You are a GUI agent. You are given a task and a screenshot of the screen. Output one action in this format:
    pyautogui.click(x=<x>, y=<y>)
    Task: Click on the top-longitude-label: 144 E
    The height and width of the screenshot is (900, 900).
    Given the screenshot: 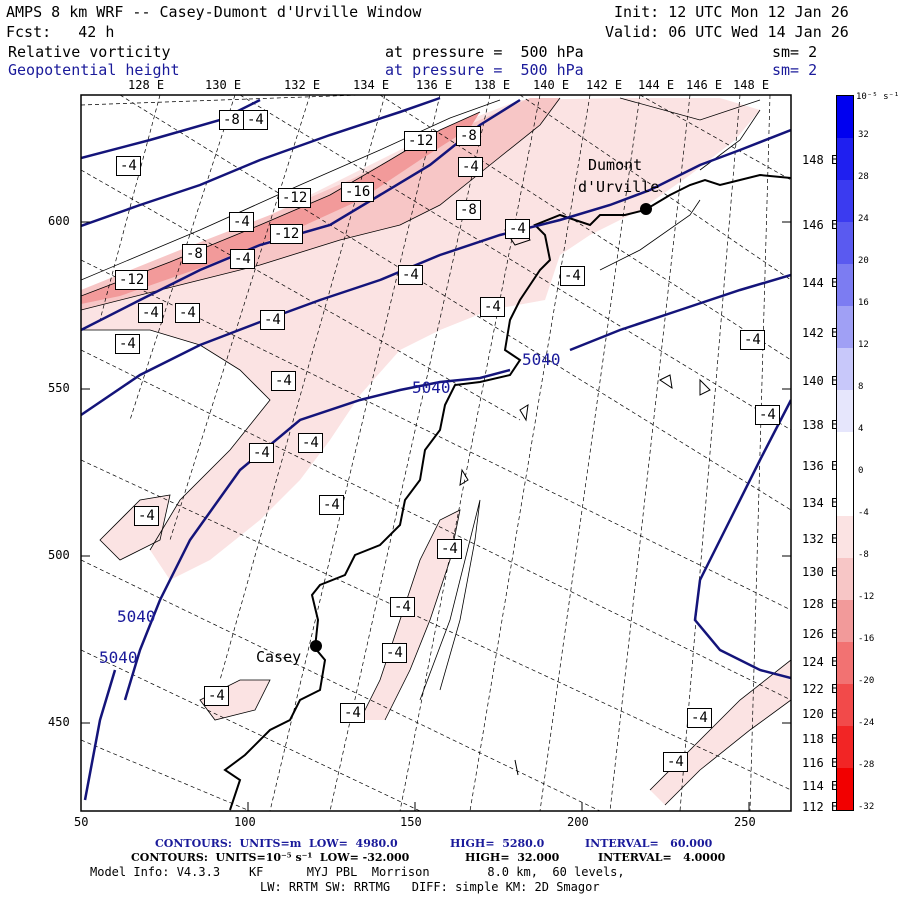 What is the action you would take?
    pyautogui.click(x=656, y=85)
    